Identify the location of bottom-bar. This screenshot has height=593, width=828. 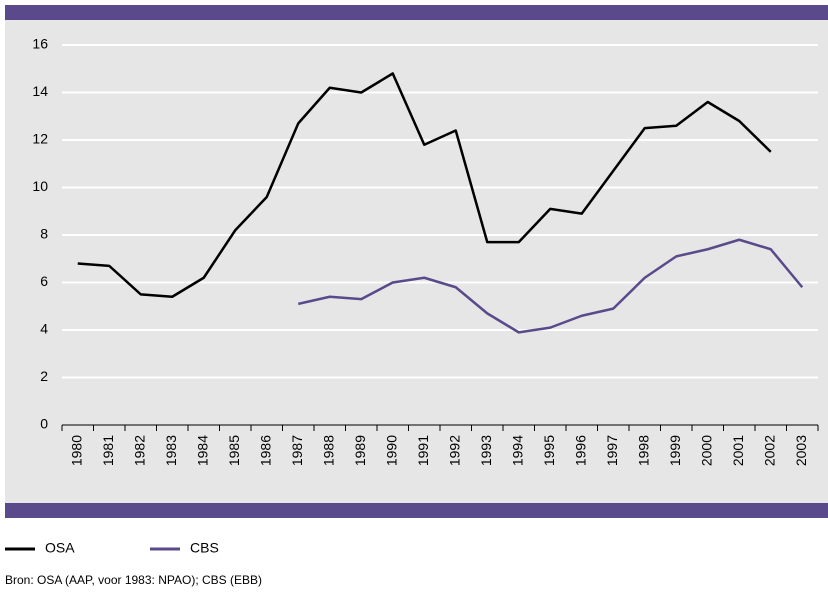
(416, 510).